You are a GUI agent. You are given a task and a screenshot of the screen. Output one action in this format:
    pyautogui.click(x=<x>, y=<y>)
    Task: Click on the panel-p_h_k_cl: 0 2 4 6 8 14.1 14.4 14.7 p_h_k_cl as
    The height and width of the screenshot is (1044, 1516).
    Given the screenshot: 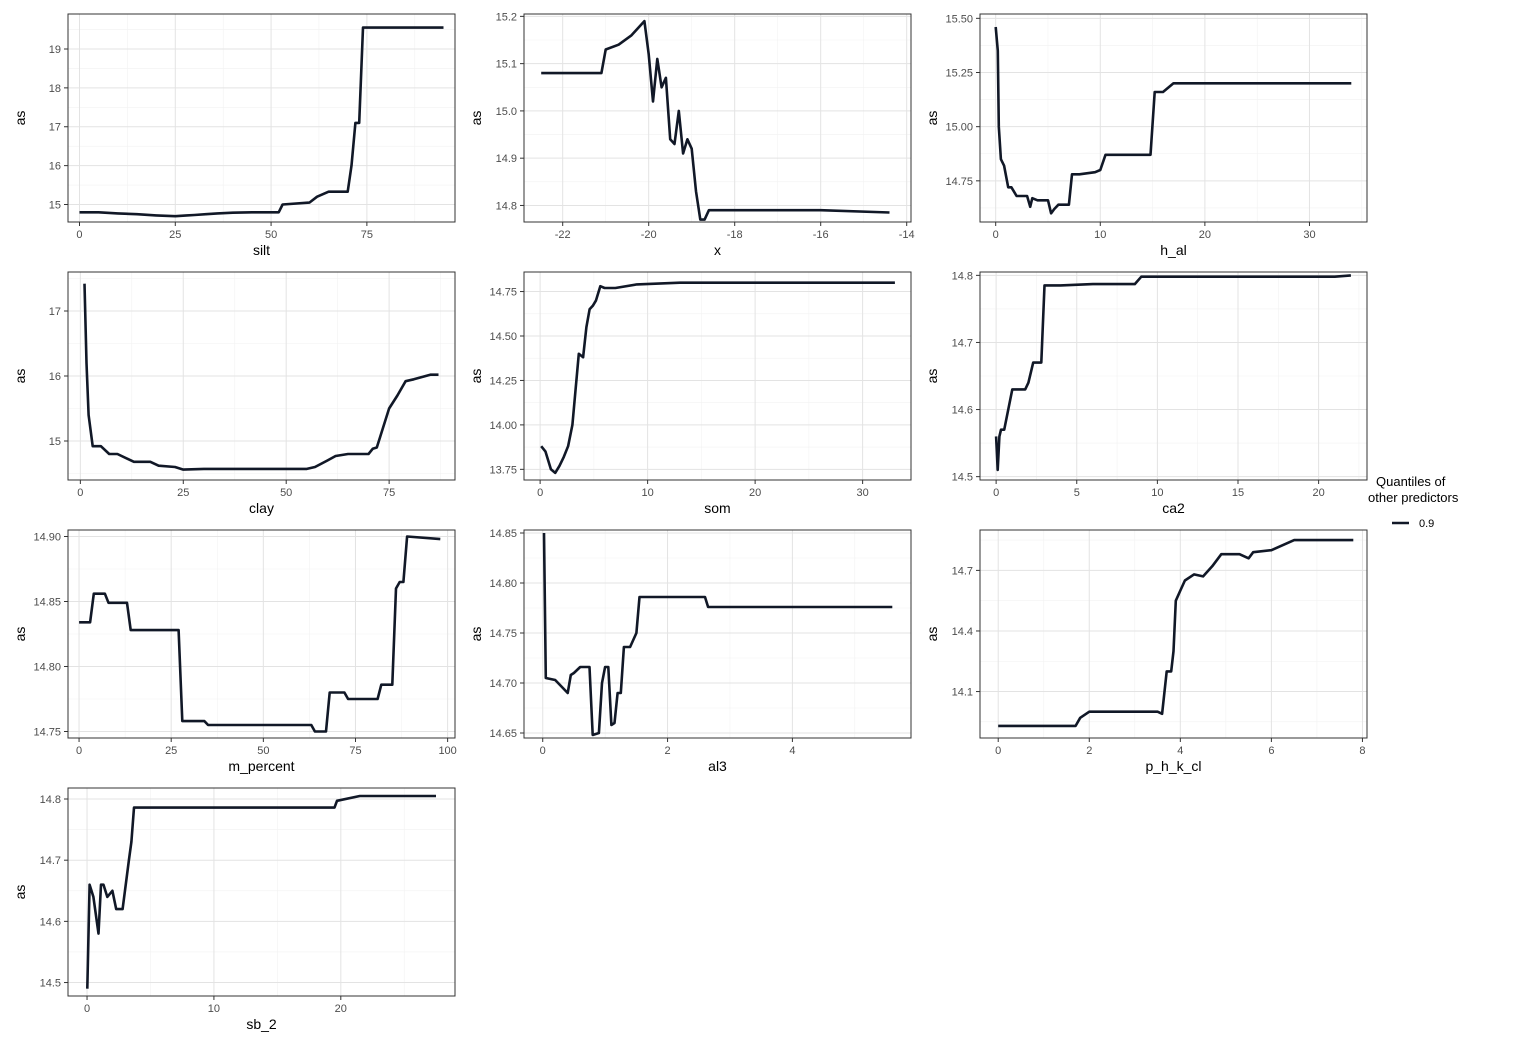 What is the action you would take?
    pyautogui.click(x=1146, y=651)
    